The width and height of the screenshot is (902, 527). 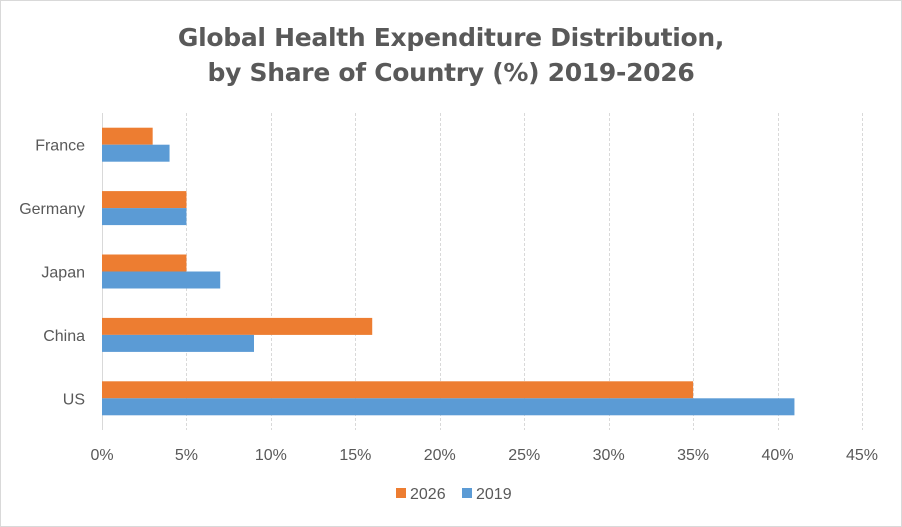 I want to click on bar-france-2026, so click(x=127, y=136).